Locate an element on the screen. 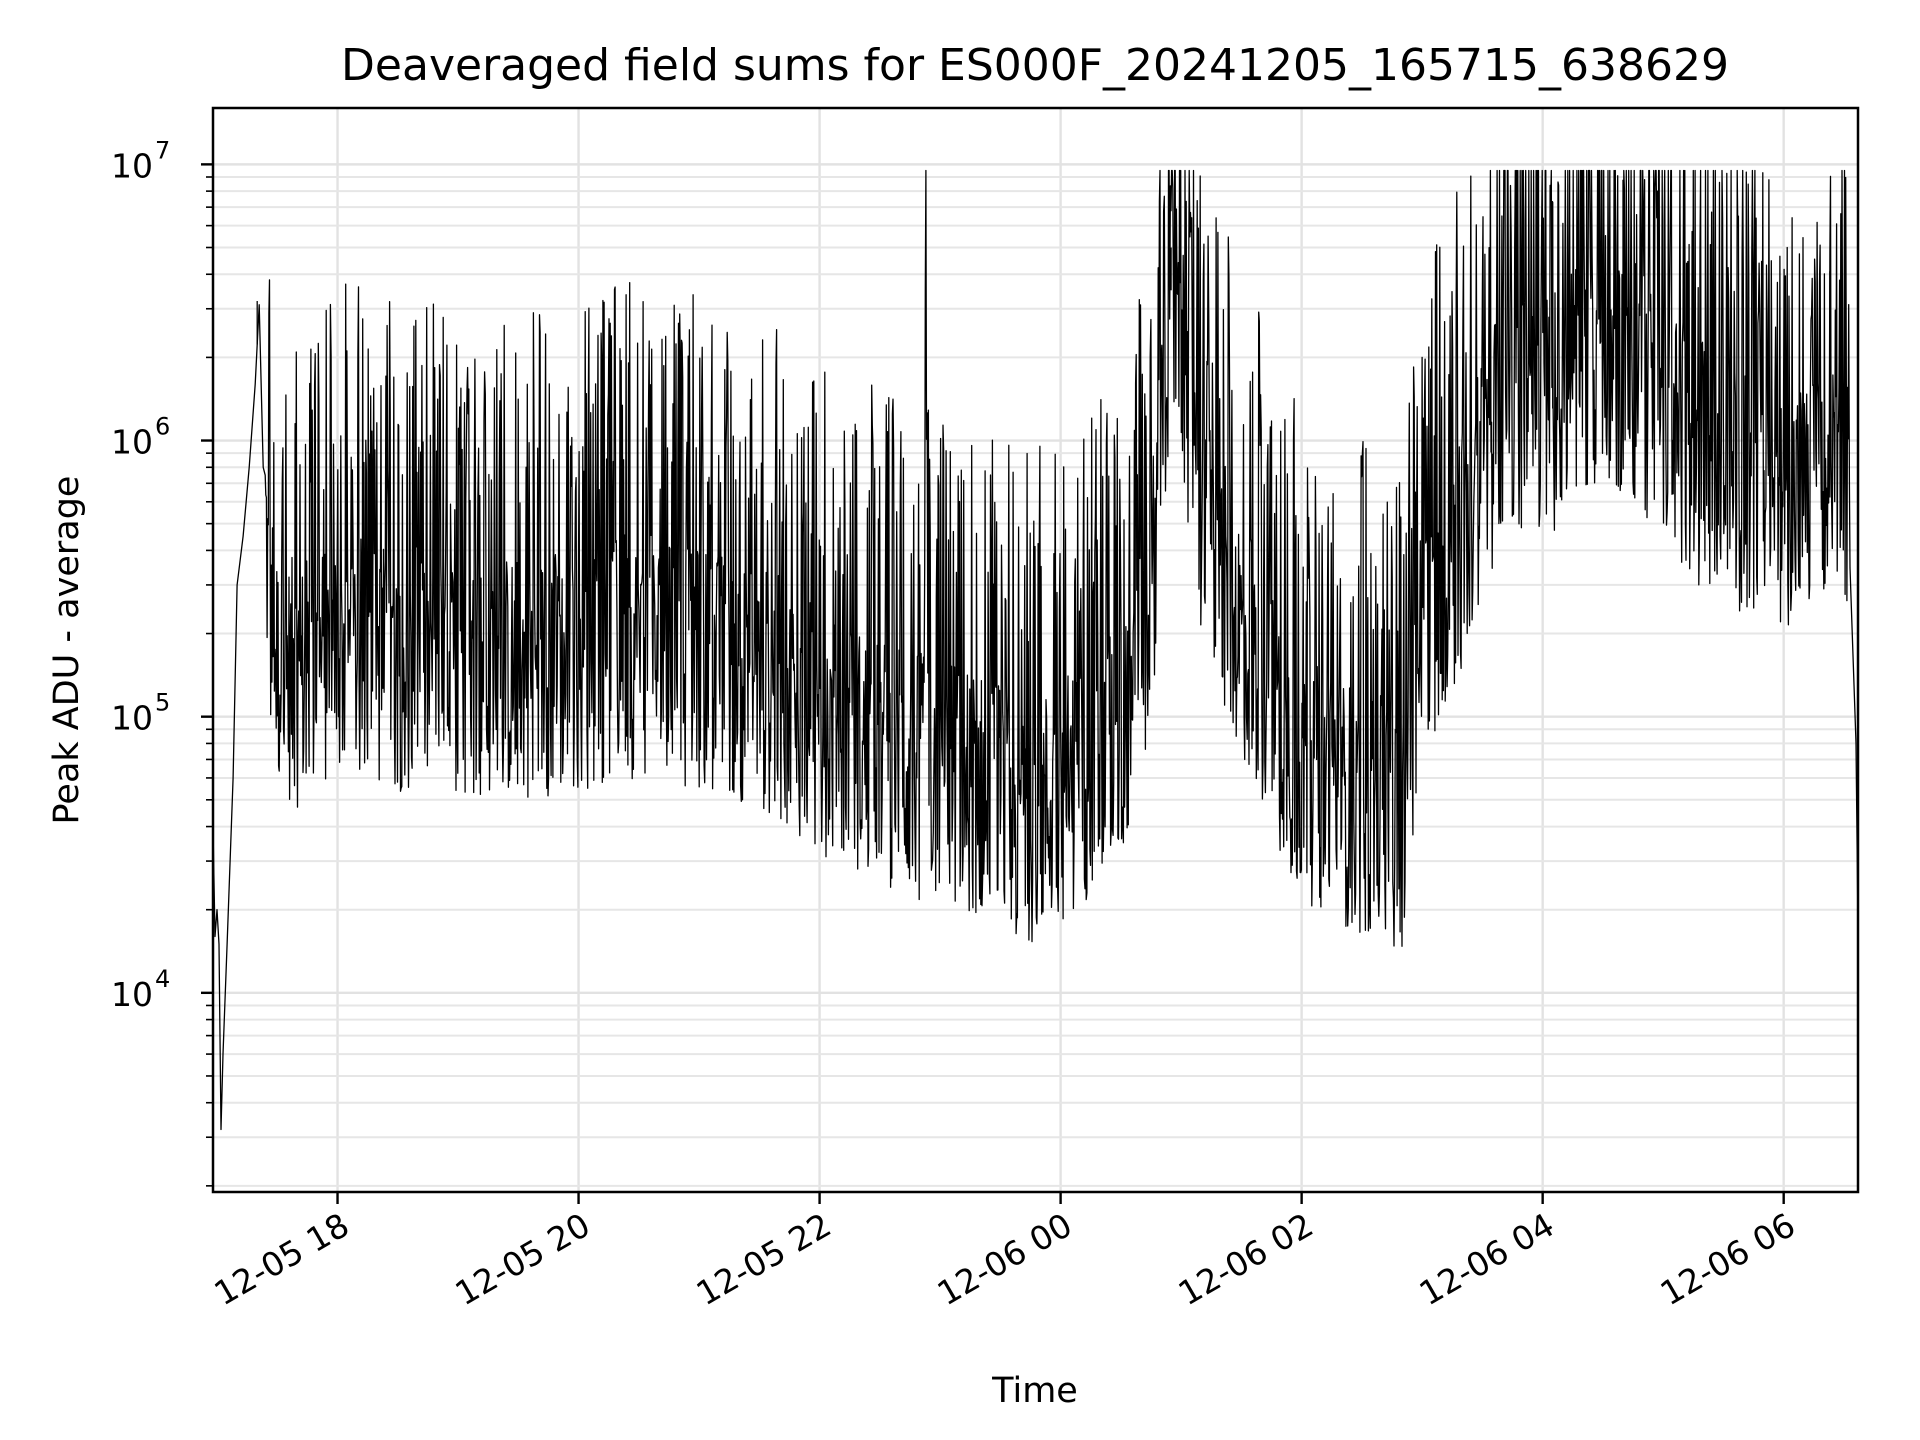  x-tick-label: 12-06 04 is located at coordinates (1487, 1259).